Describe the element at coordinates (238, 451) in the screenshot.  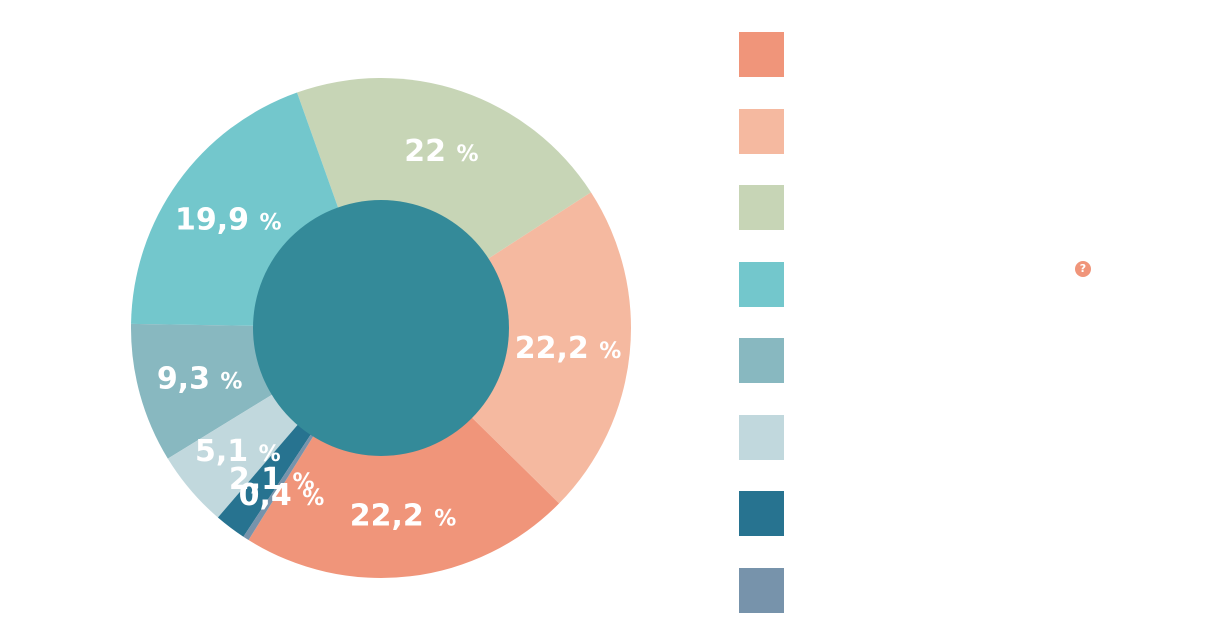
I see `slice-data-label: 5,1 %` at that location.